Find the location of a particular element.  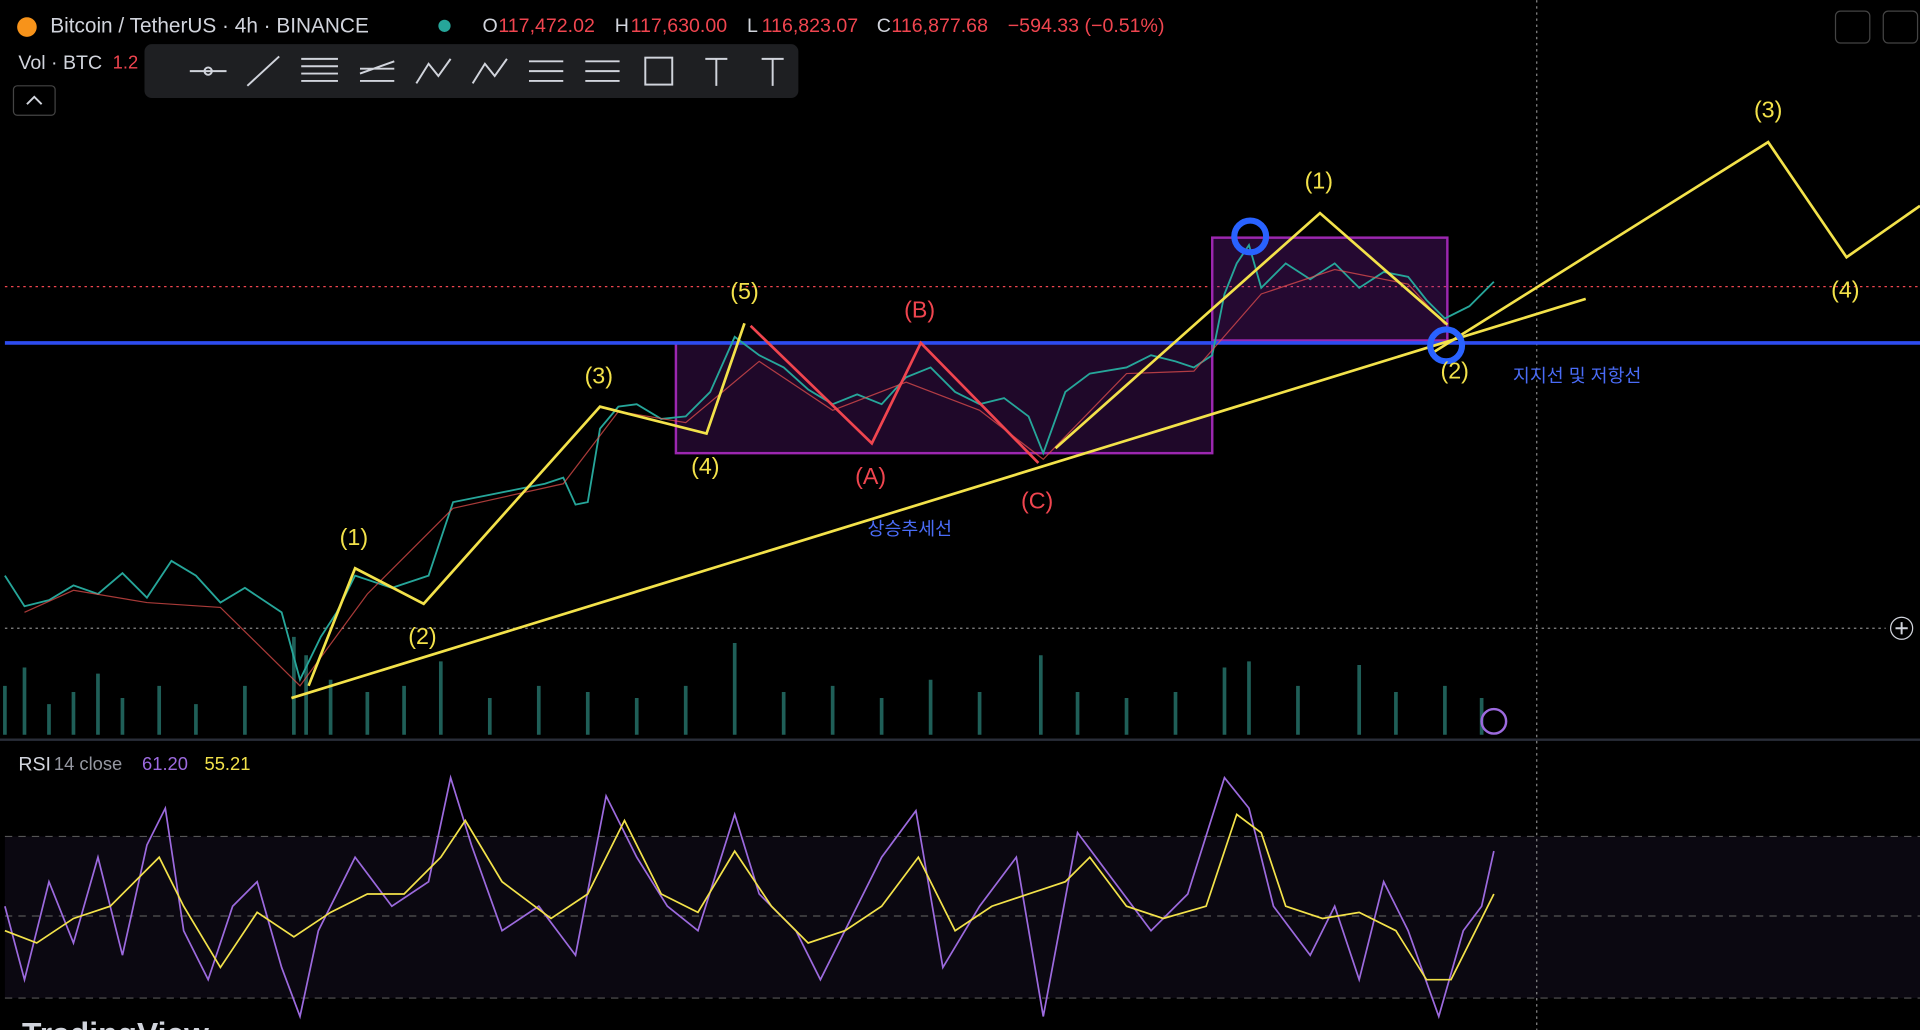

rsi-ma-line is located at coordinates (749, 896).